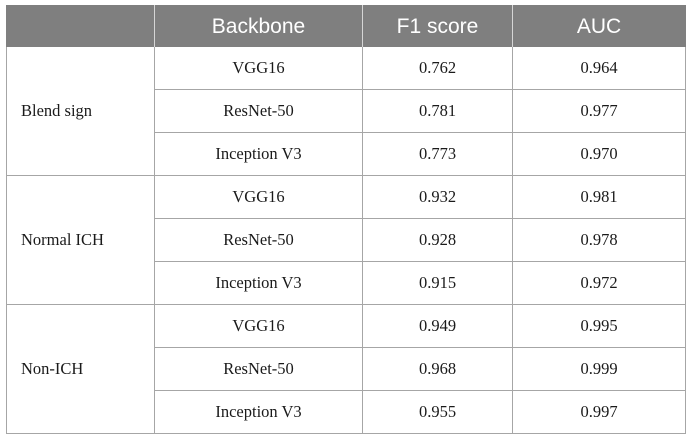 The width and height of the screenshot is (689, 439). I want to click on table-row: Inception V3 0.773 0.970, so click(346, 154).